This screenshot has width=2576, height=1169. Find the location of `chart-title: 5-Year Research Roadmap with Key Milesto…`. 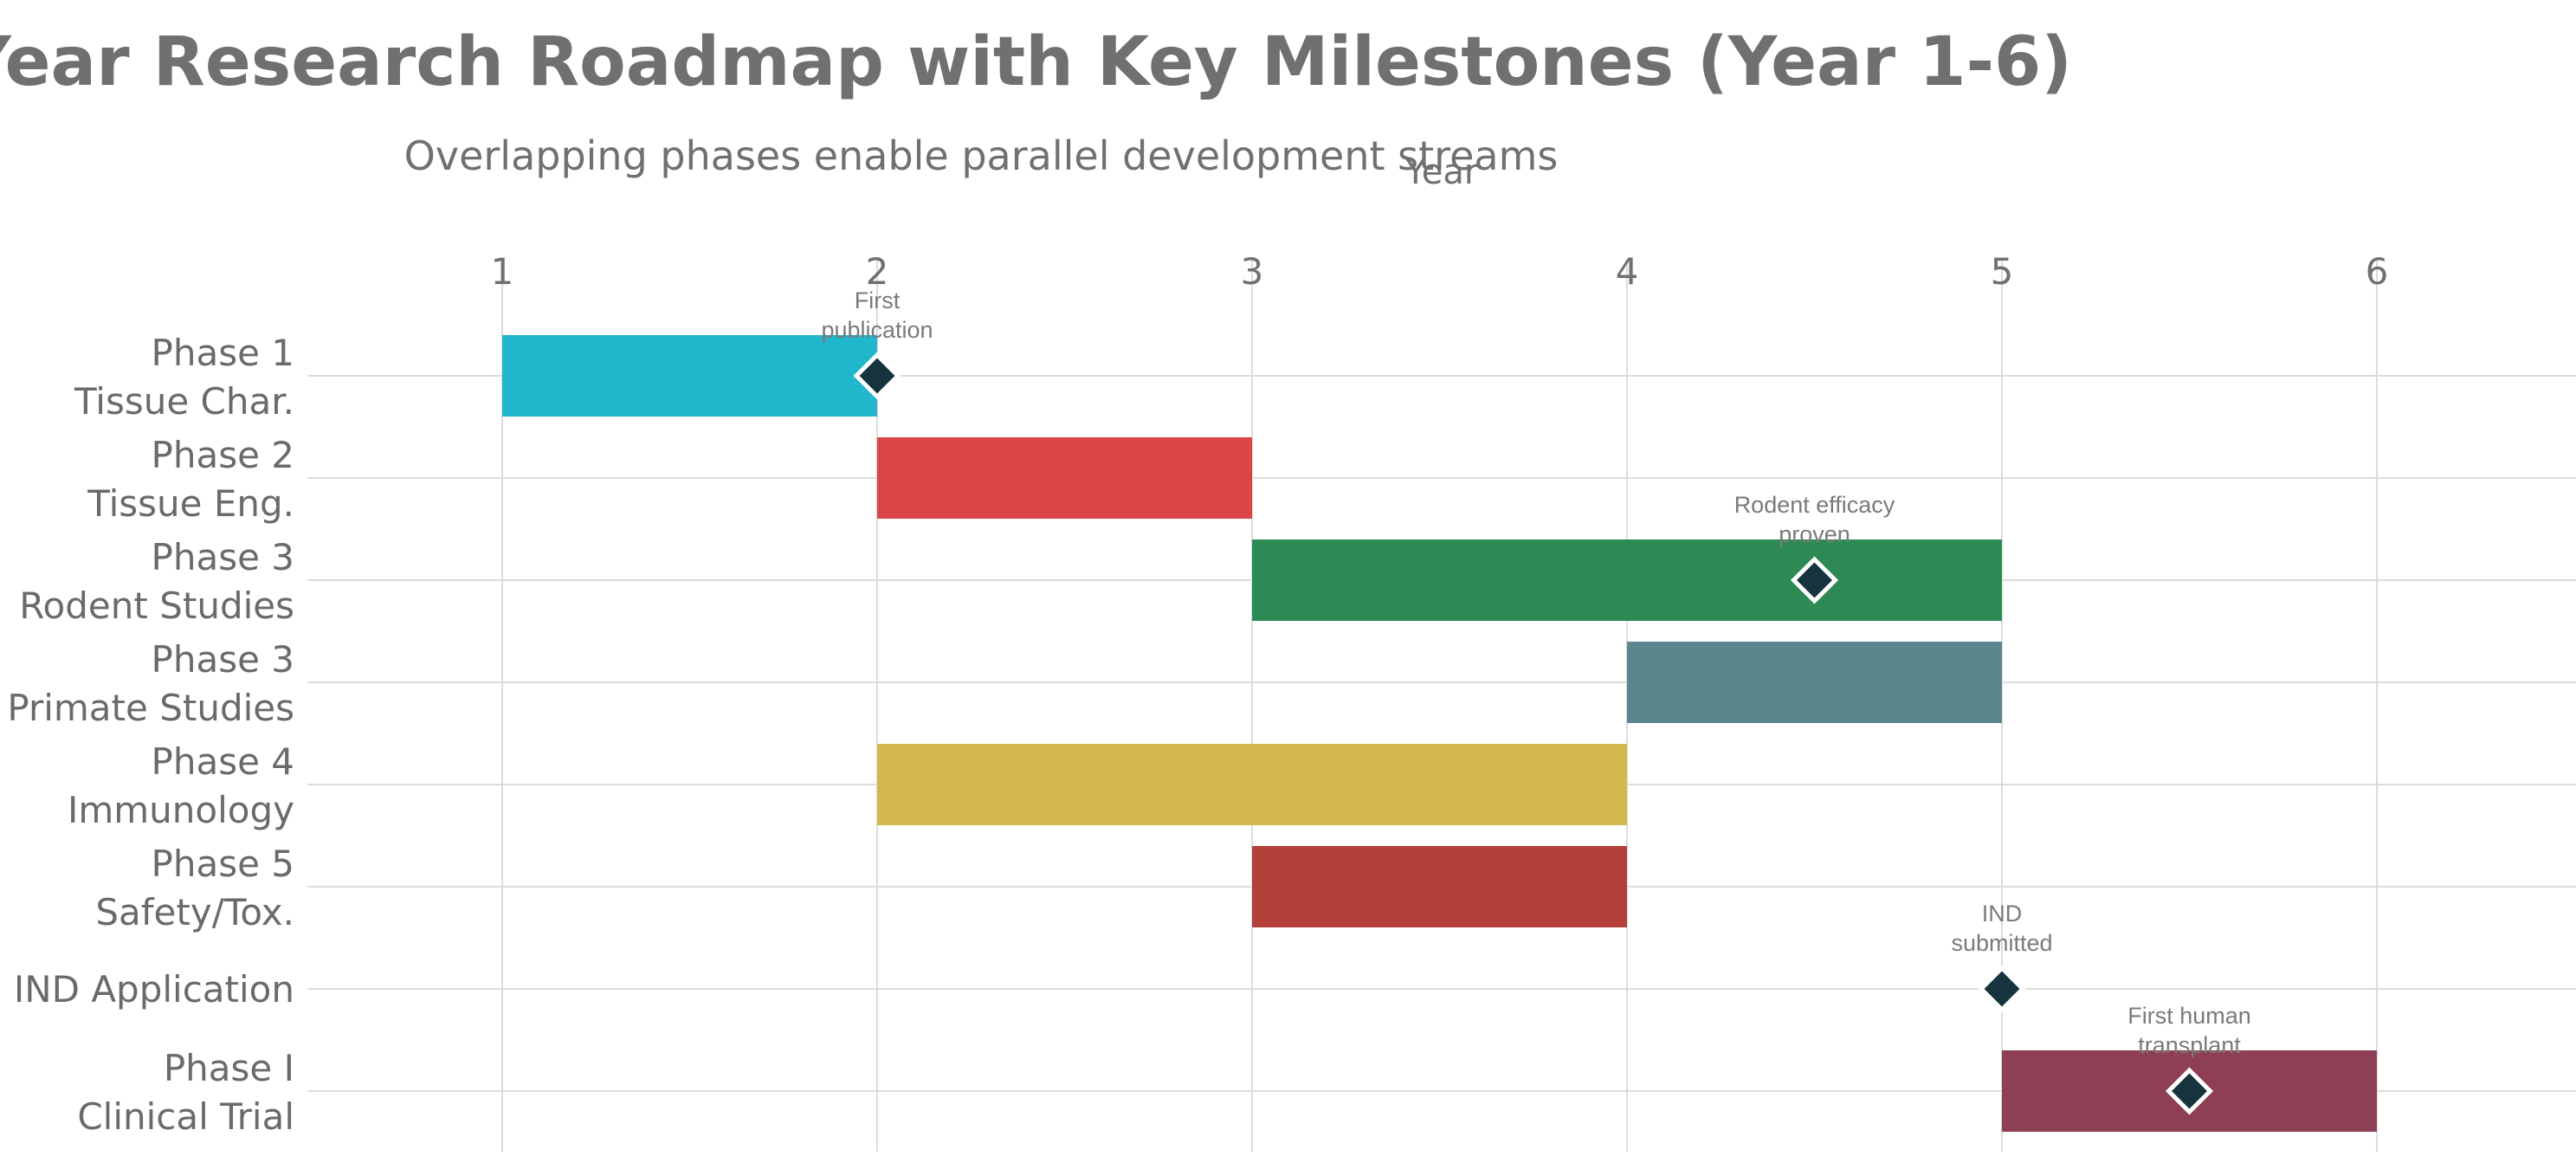

chart-title: 5-Year Research Roadmap with Key Milesto… is located at coordinates (1036, 62).